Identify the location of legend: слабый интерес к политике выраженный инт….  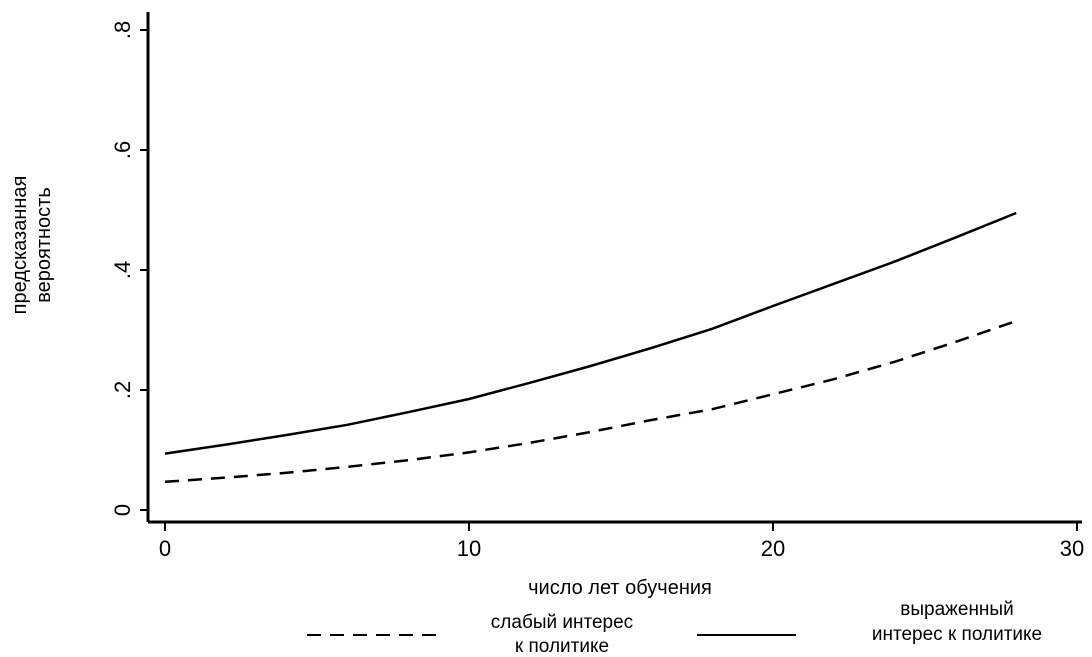
(674, 628).